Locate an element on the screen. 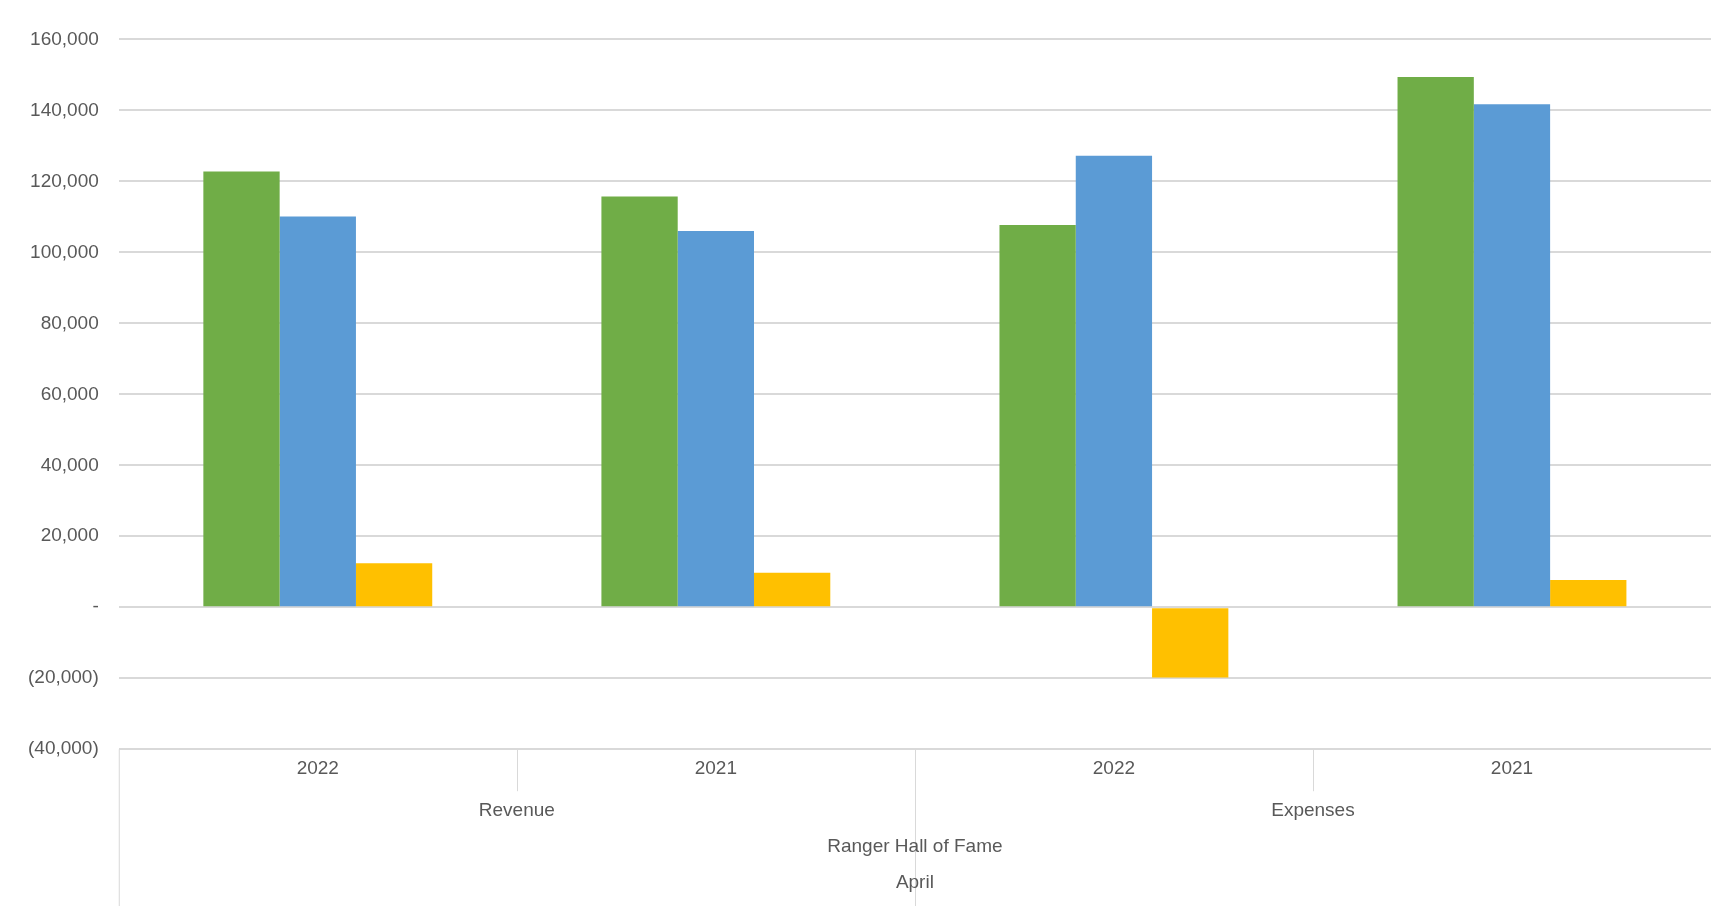 The height and width of the screenshot is (914, 1721). y-tick-label: 100,000 is located at coordinates (64, 251).